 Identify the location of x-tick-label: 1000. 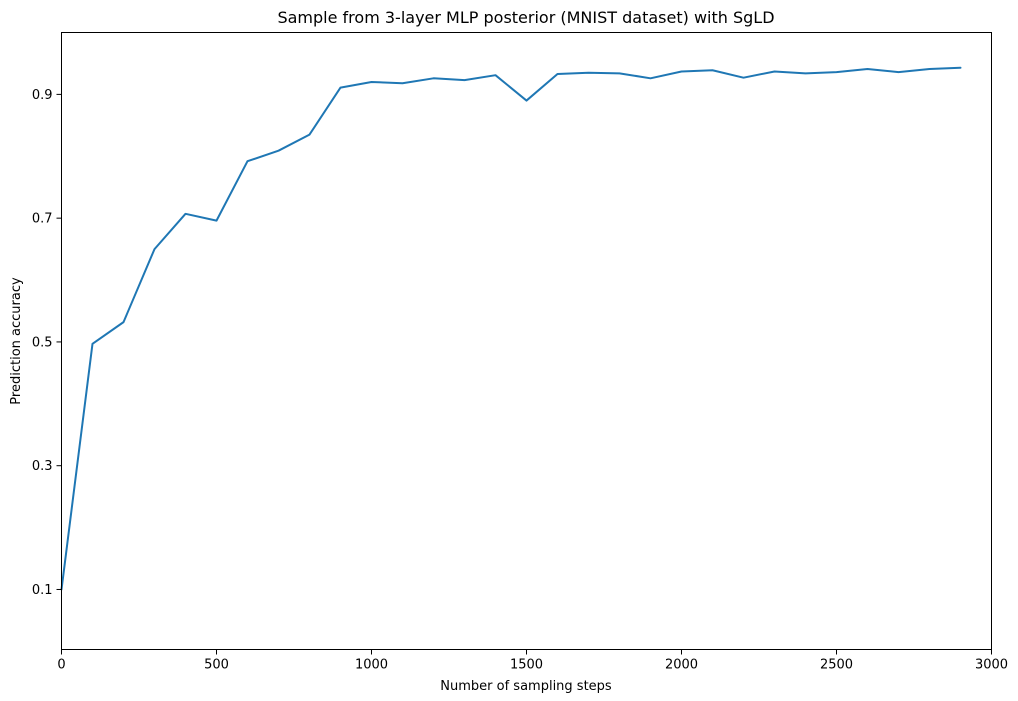
(371, 665).